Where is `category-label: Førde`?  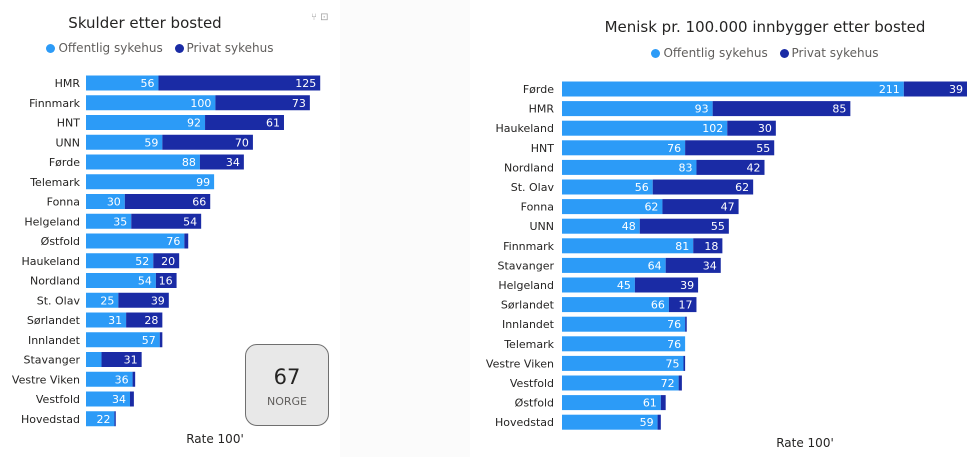 category-label: Førde is located at coordinates (538, 89).